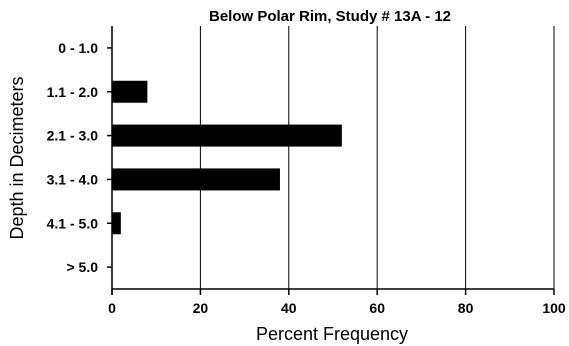  Describe the element at coordinates (337, 308) in the screenshot. I see `x-tick-labels: 0 20 40 60 80 100` at that location.